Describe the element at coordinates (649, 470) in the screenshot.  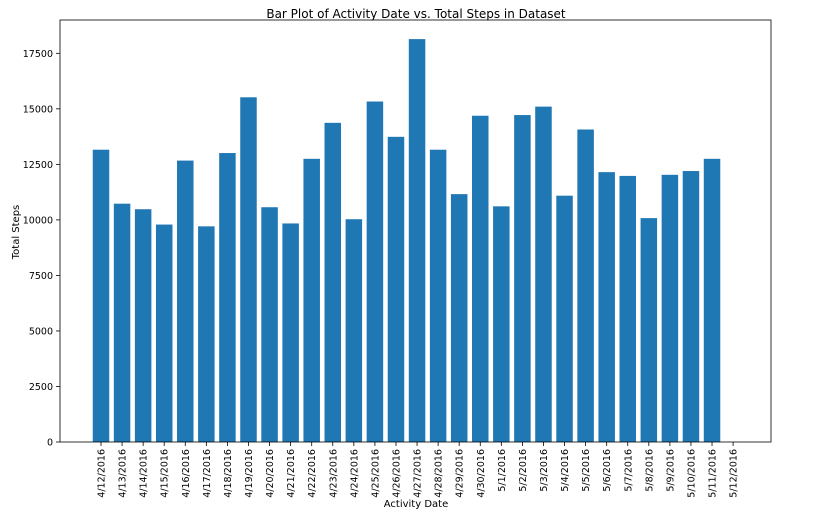
I see `x-tick-label: 5/8/2016` at that location.